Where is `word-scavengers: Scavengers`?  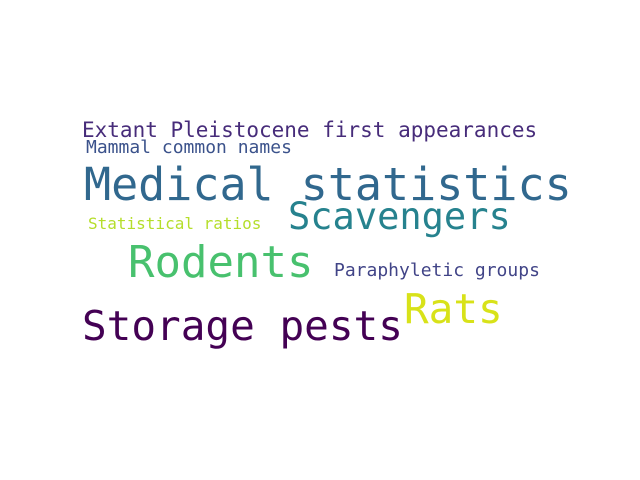
word-scavengers: Scavengers is located at coordinates (399, 216).